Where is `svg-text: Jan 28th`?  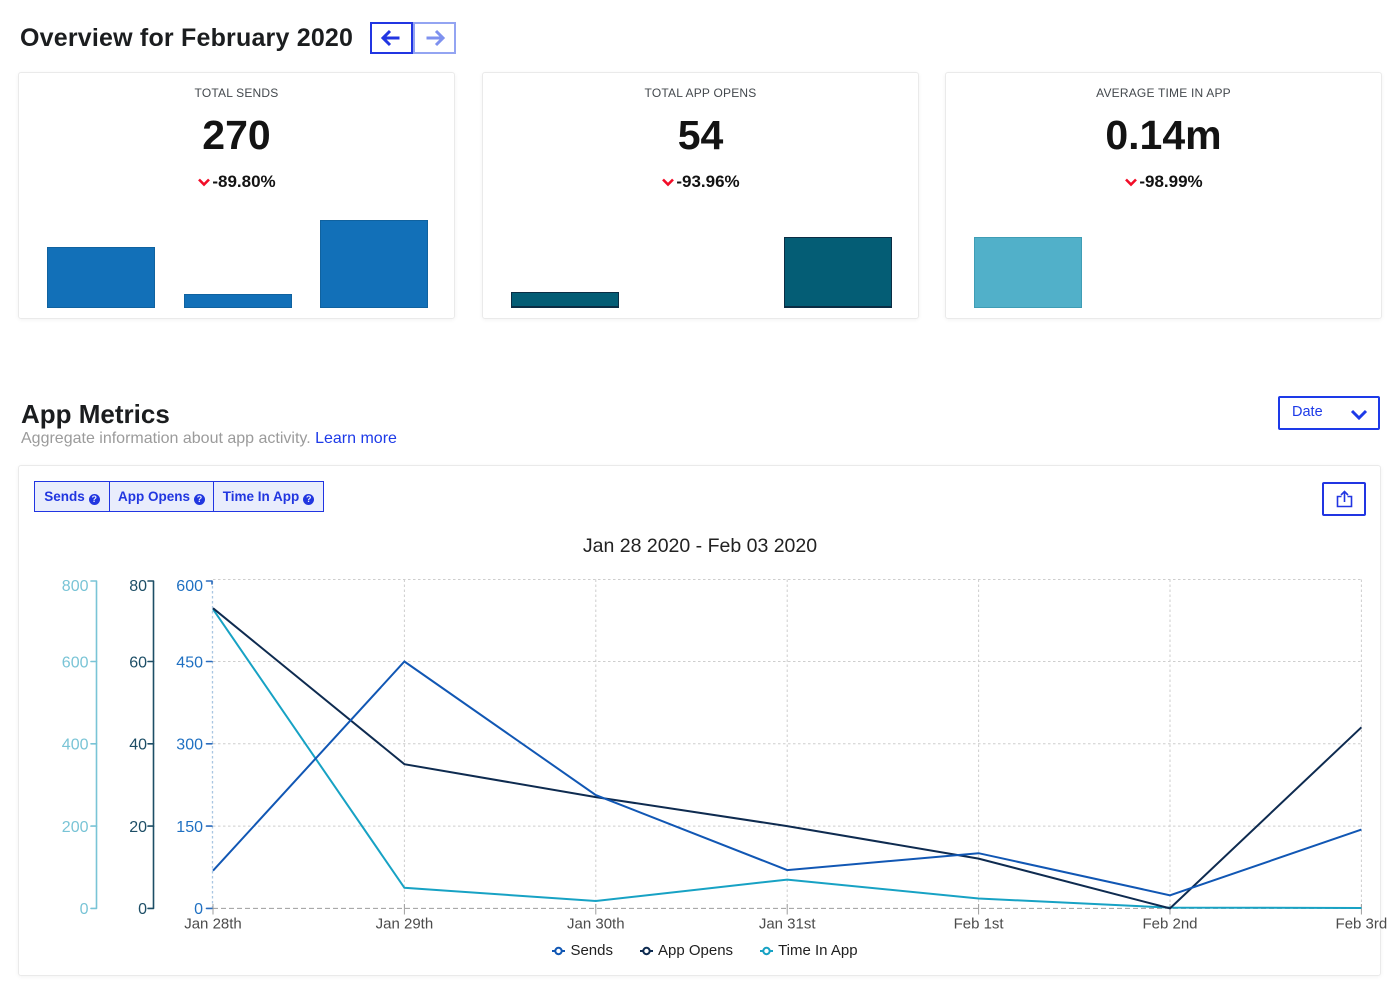
svg-text: Jan 28th is located at coordinates (213, 924).